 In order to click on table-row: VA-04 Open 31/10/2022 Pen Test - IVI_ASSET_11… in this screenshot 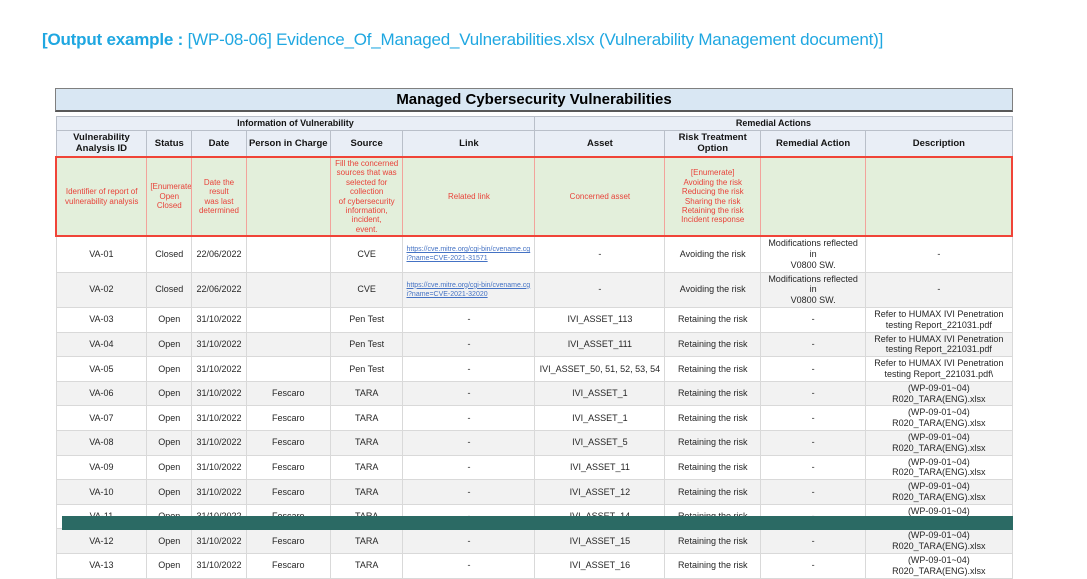, I will do `click(534, 344)`.